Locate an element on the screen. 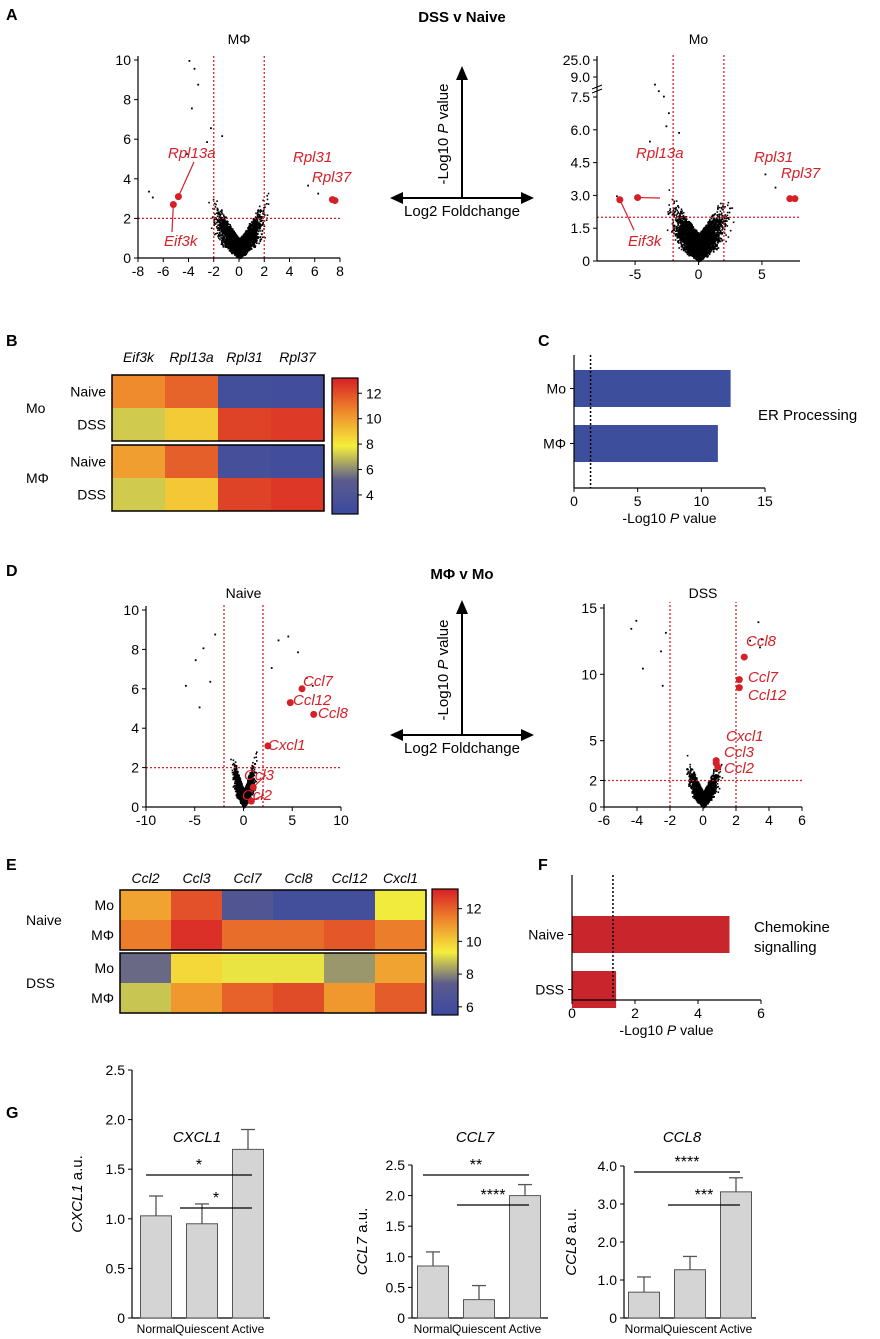  y-tick-label: 10 is located at coordinates (123, 60).